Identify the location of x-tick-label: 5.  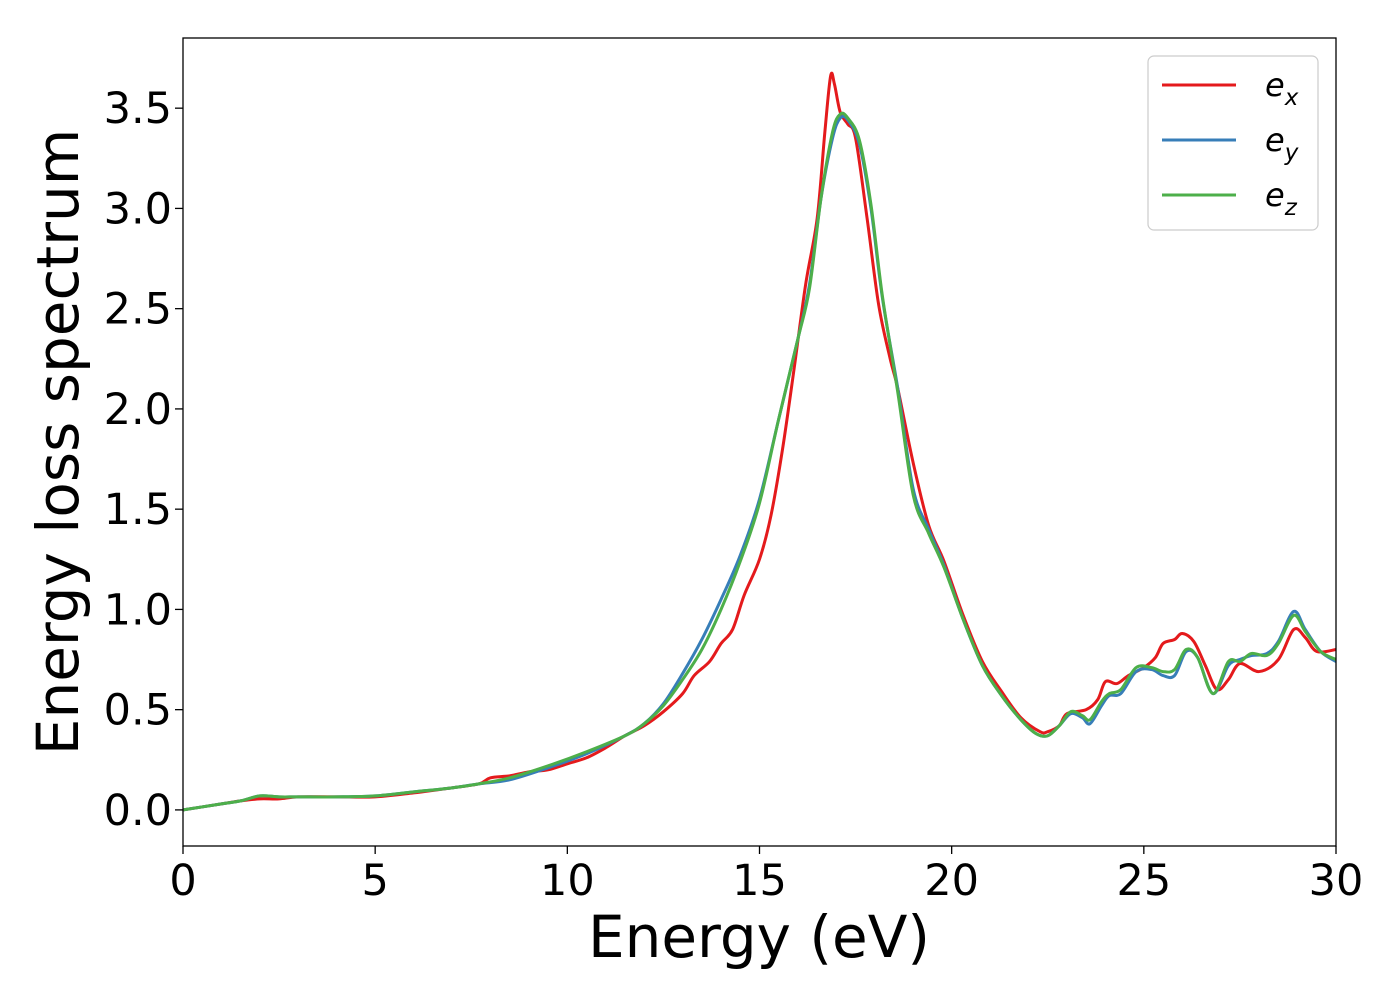
(374, 881).